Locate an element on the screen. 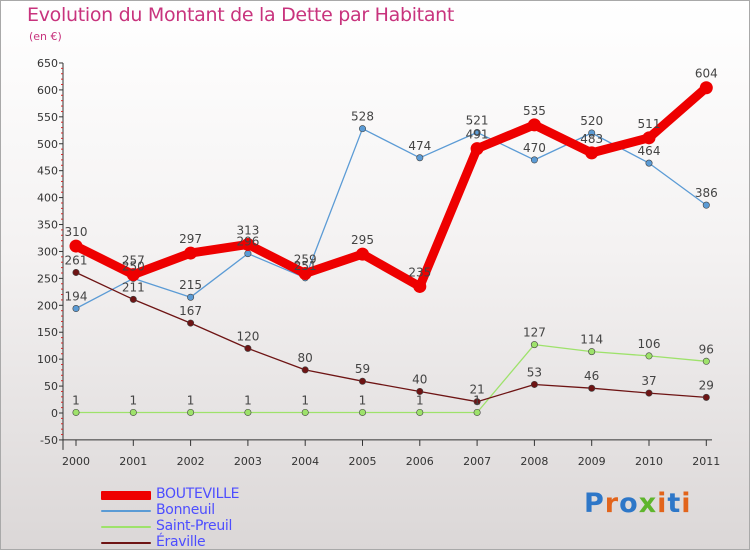 The height and width of the screenshot is (550, 750). legend-label: Saint-Preuil is located at coordinates (194, 526).